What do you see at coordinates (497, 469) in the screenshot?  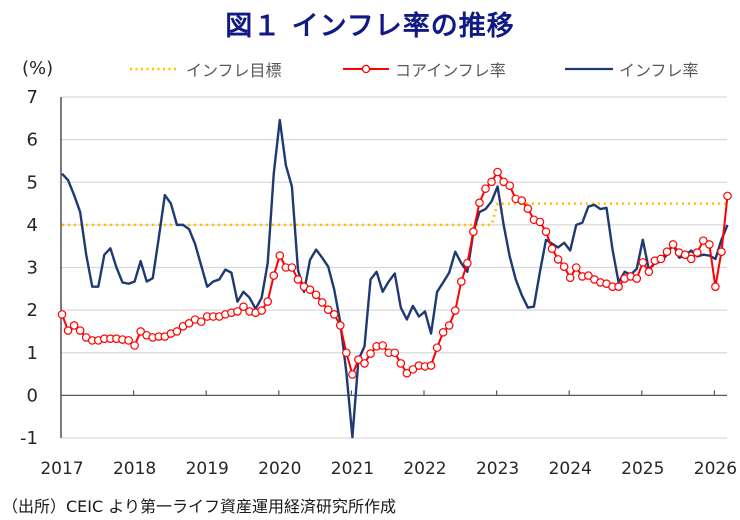 I see `x-tick-label: 2023` at bounding box center [497, 469].